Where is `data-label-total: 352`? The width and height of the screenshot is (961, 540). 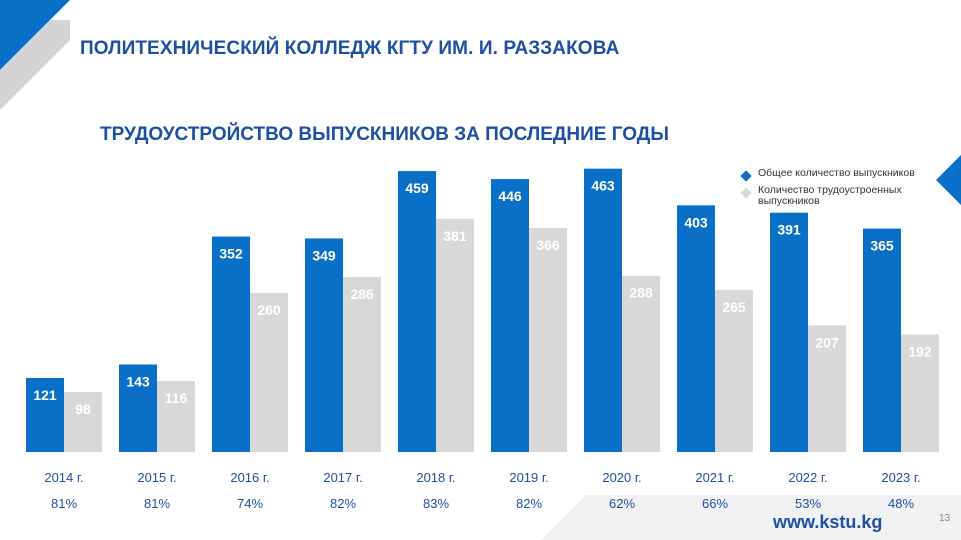
data-label-total: 352 is located at coordinates (231, 254).